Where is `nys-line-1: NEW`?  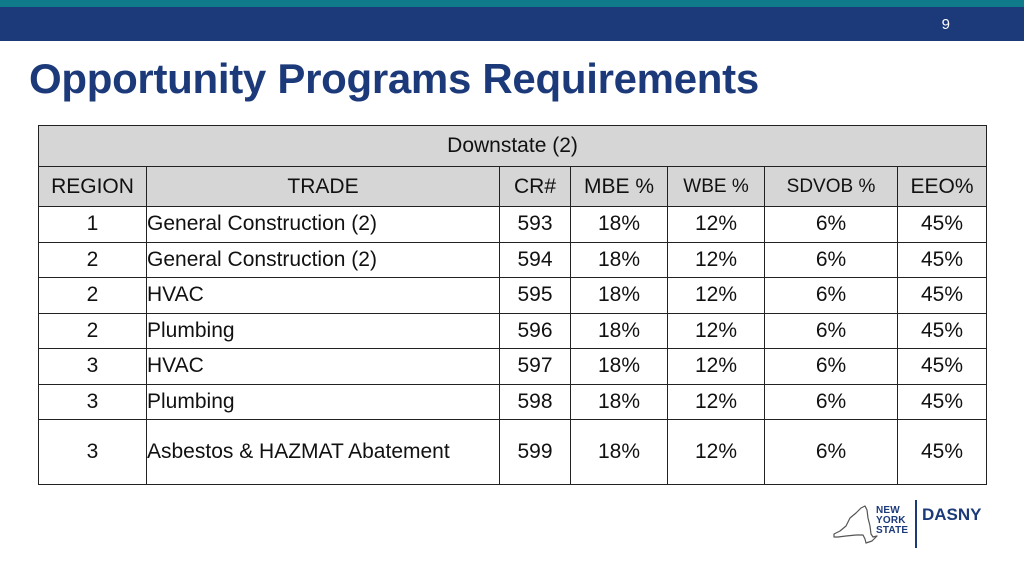
nys-line-1: NEW is located at coordinates (888, 510).